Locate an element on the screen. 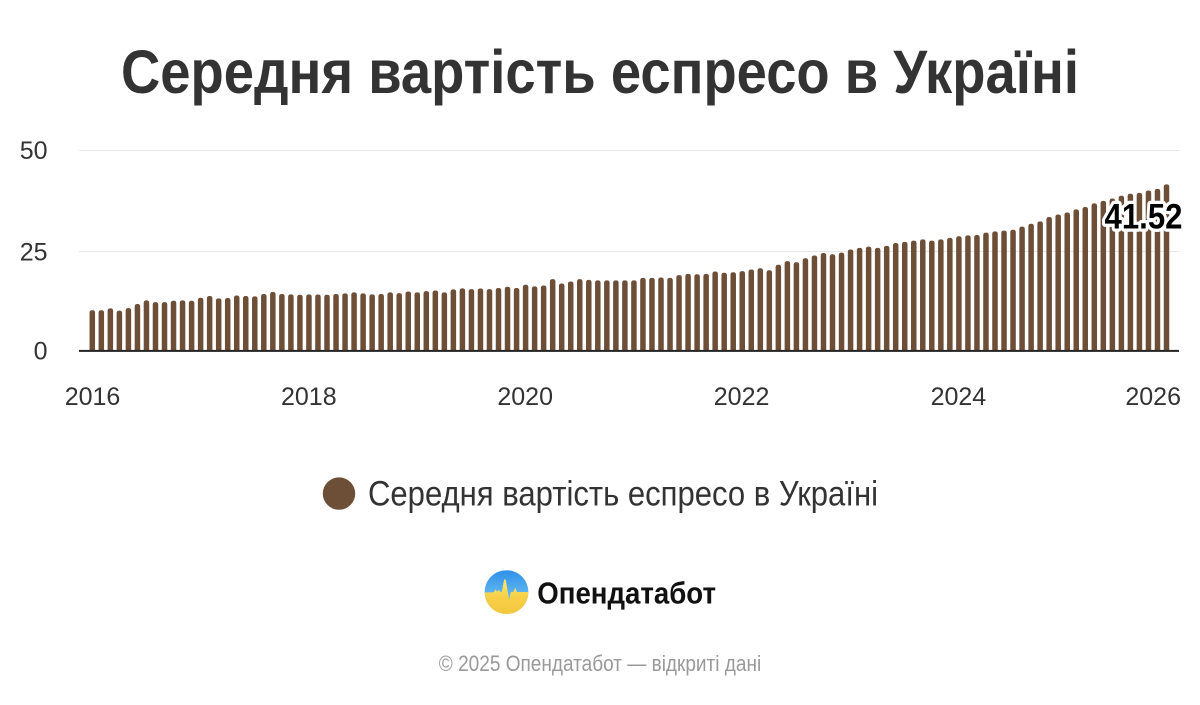 The image size is (1200, 705). svg-text: 2022 is located at coordinates (742, 397).